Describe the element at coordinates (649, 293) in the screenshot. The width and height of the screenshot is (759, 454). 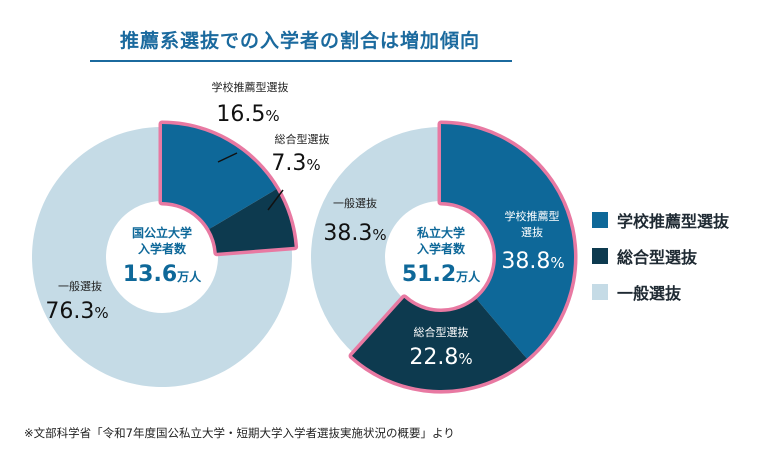
I see `legend-label: 一般選抜` at that location.